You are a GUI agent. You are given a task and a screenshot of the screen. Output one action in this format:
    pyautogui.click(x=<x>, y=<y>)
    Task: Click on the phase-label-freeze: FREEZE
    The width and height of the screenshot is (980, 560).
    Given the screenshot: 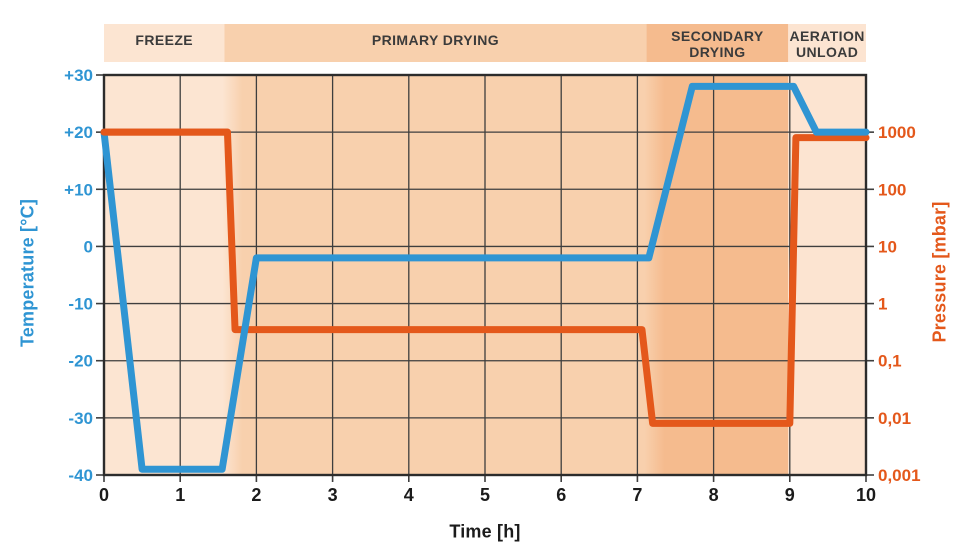 What is the action you would take?
    pyautogui.click(x=164, y=40)
    